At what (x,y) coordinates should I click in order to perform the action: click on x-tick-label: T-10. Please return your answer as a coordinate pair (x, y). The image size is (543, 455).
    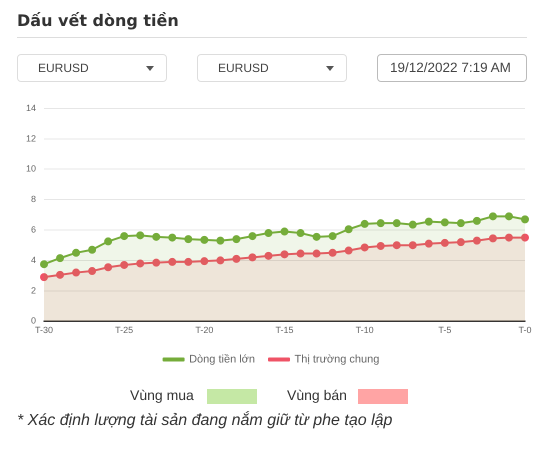
    Looking at the image, I should click on (365, 330).